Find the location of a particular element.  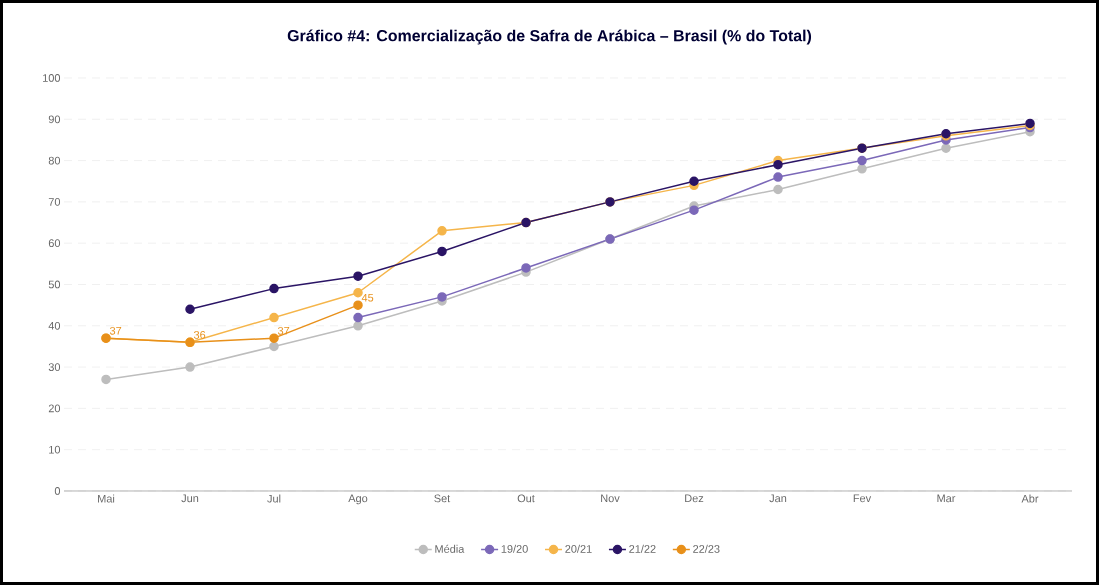

y-tick-label: 30 is located at coordinates (54, 367).